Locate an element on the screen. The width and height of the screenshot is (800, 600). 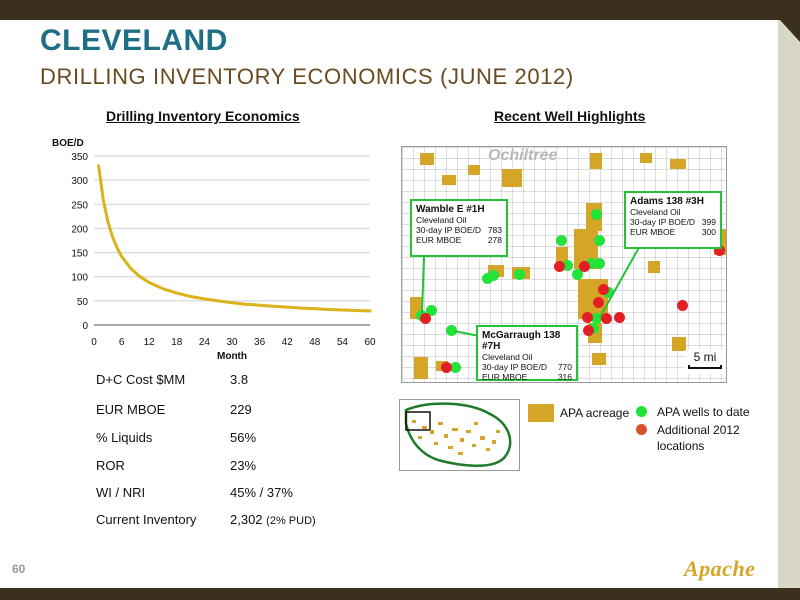
stat-value-inventory: 2,302 (2% PUD) is located at coordinates (273, 519).